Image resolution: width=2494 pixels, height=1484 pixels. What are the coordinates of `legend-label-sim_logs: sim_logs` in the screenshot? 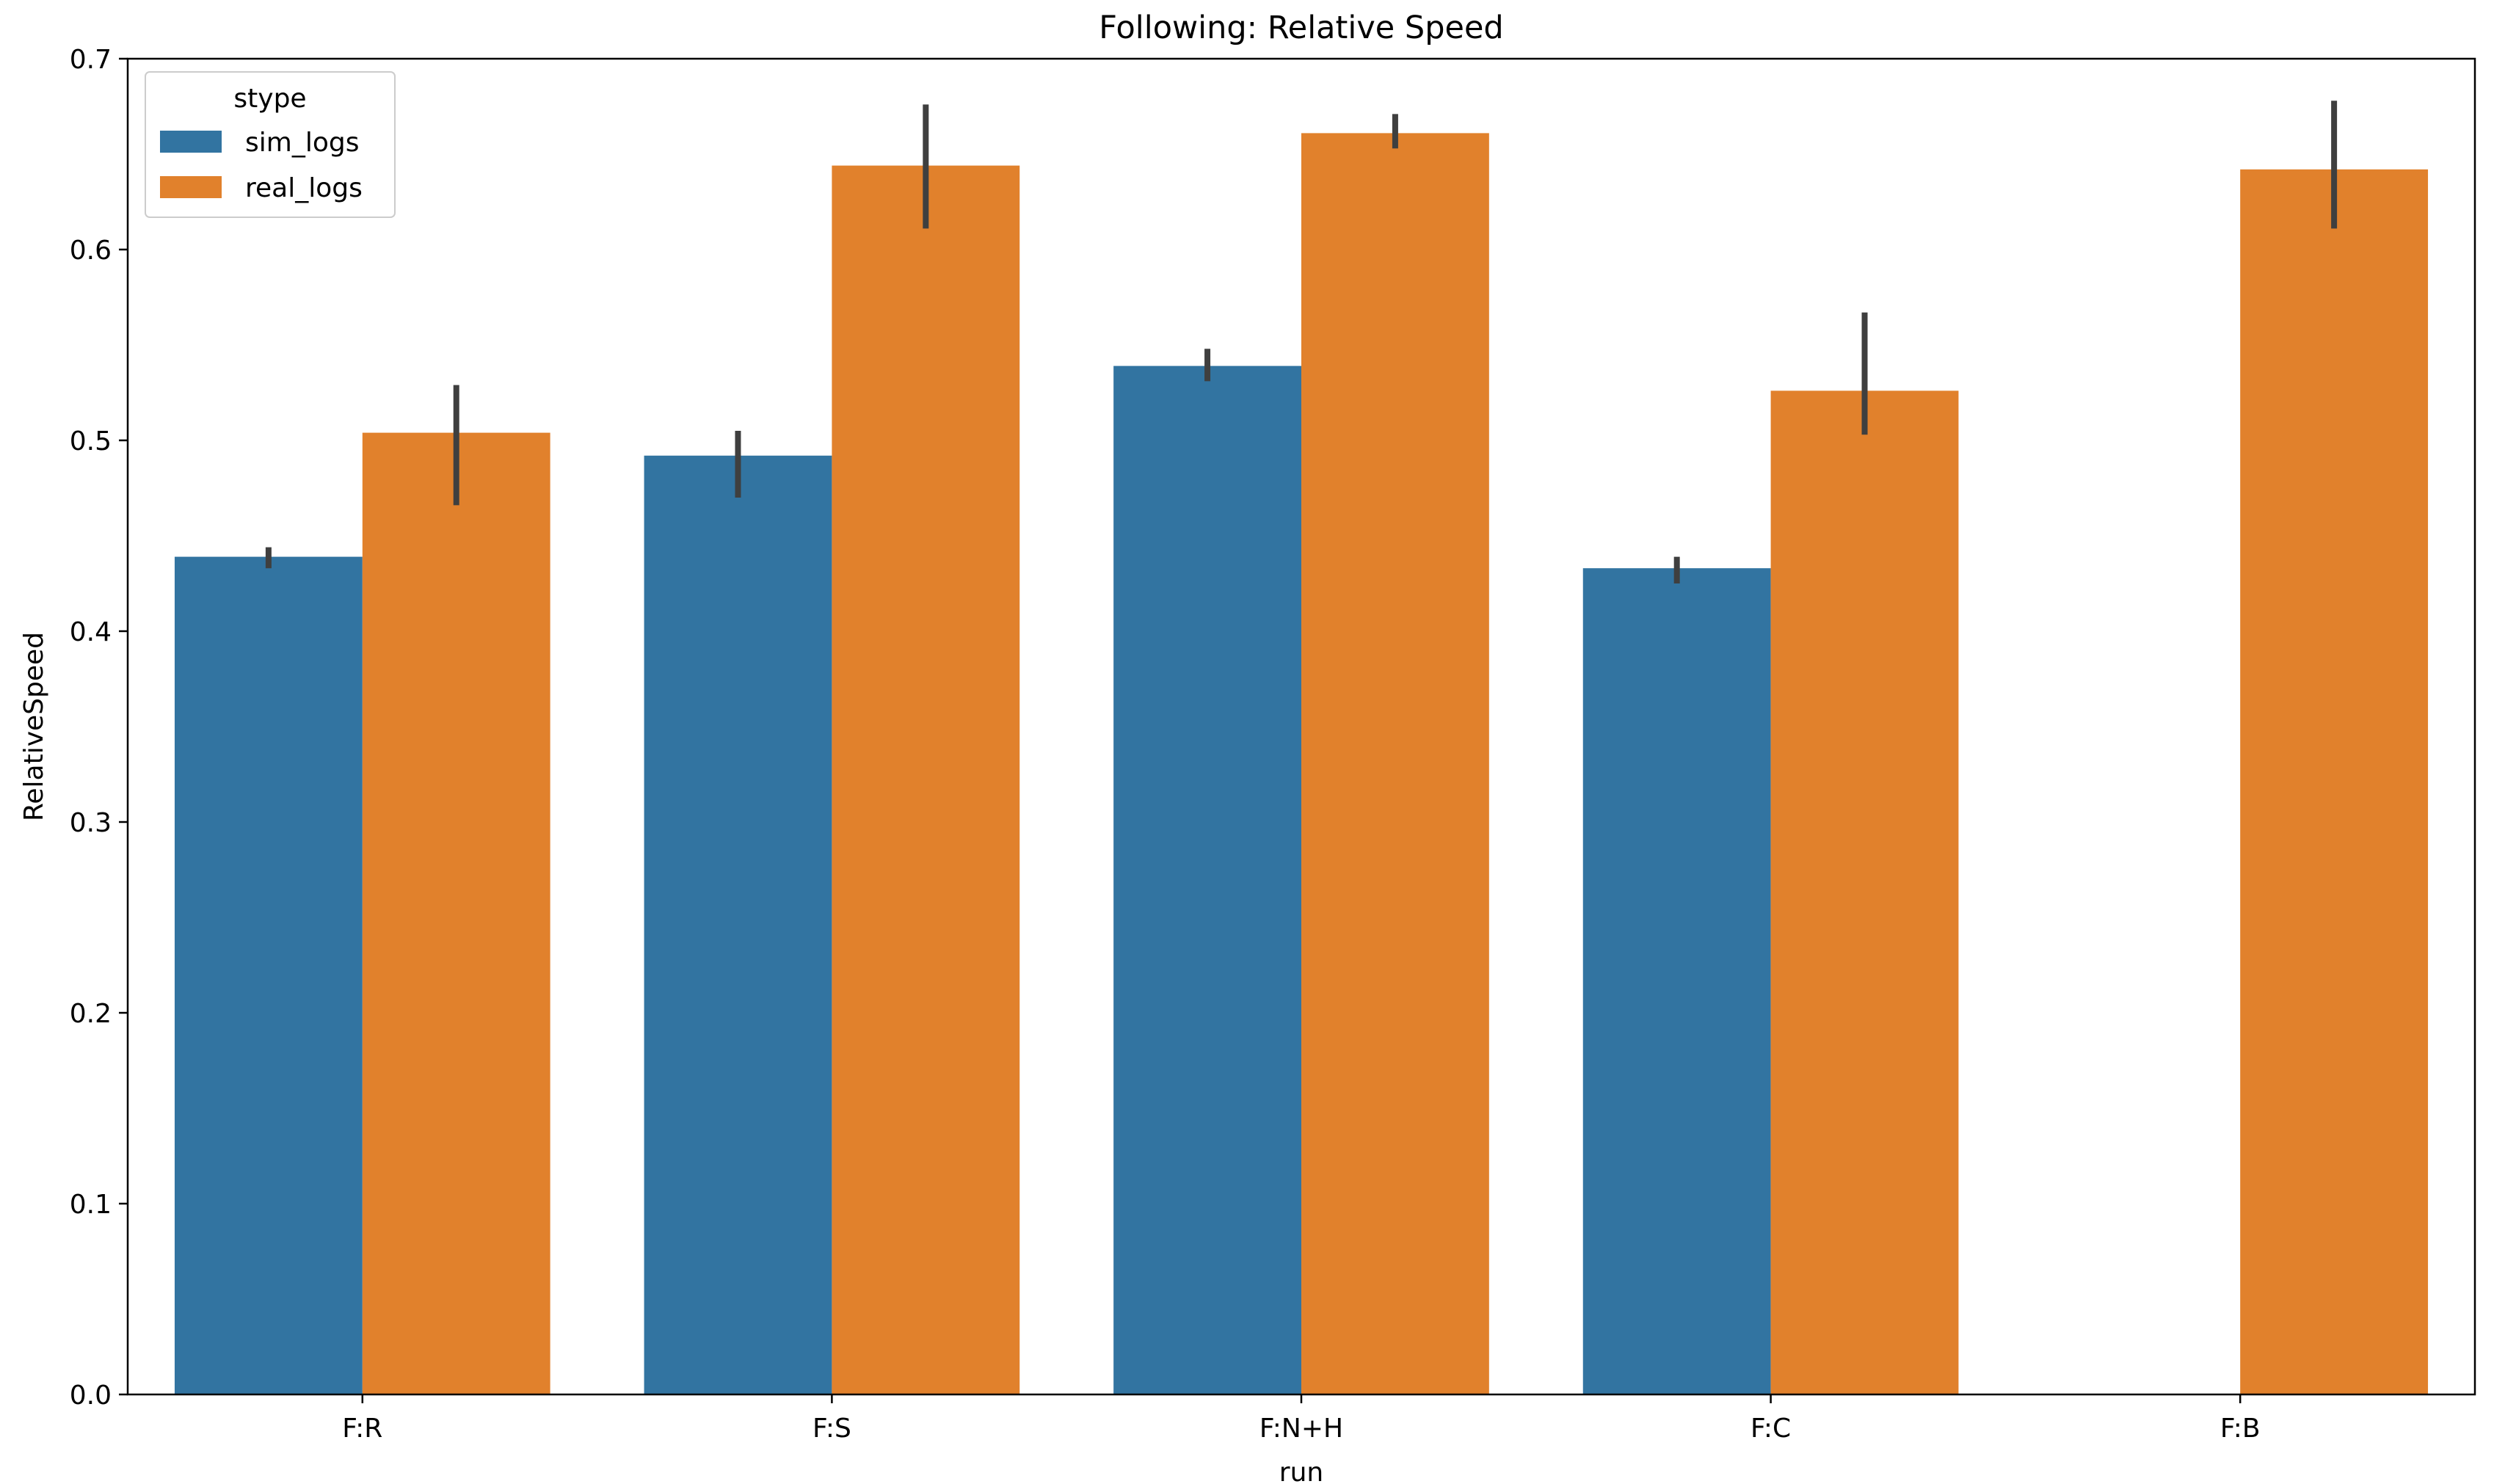 It's located at (302, 143).